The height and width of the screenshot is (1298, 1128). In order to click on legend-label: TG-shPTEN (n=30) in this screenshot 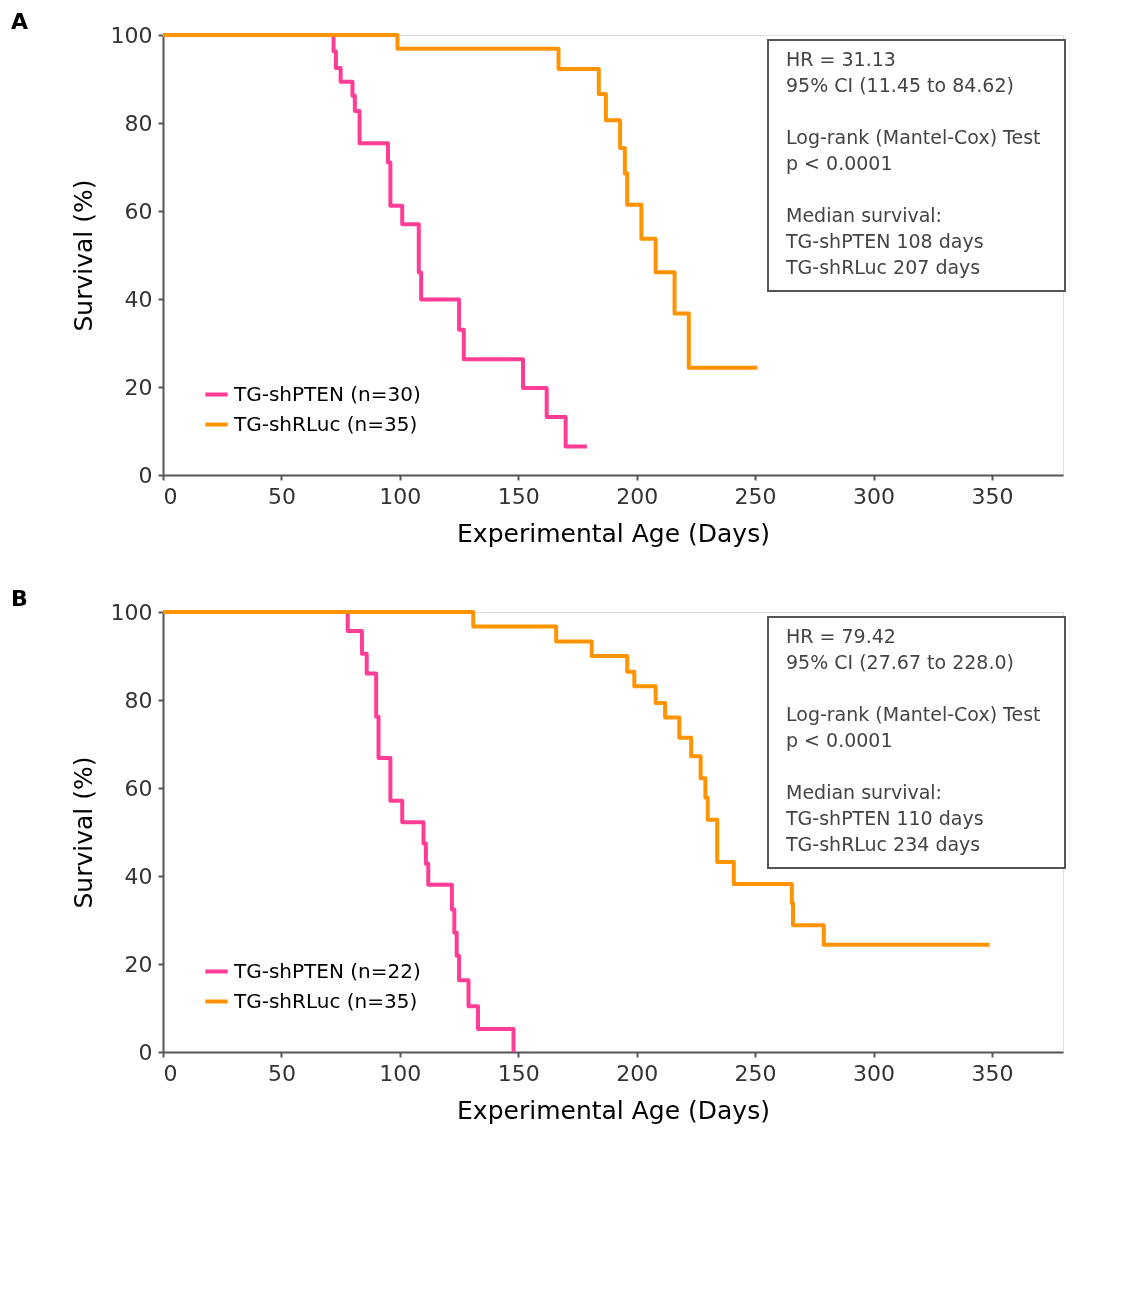, I will do `click(327, 393)`.